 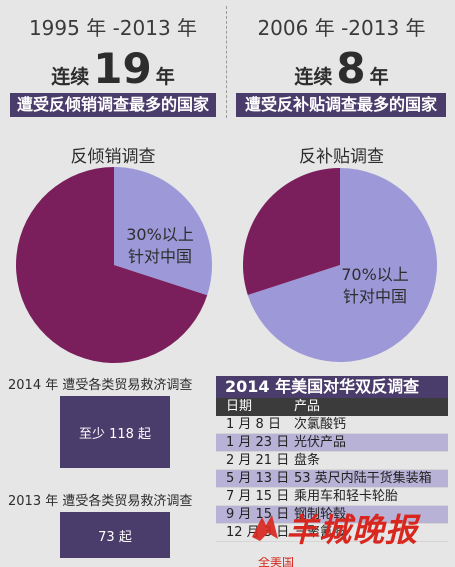 What do you see at coordinates (332, 407) in the screenshot?
I see `table-header: 日期 产品` at bounding box center [332, 407].